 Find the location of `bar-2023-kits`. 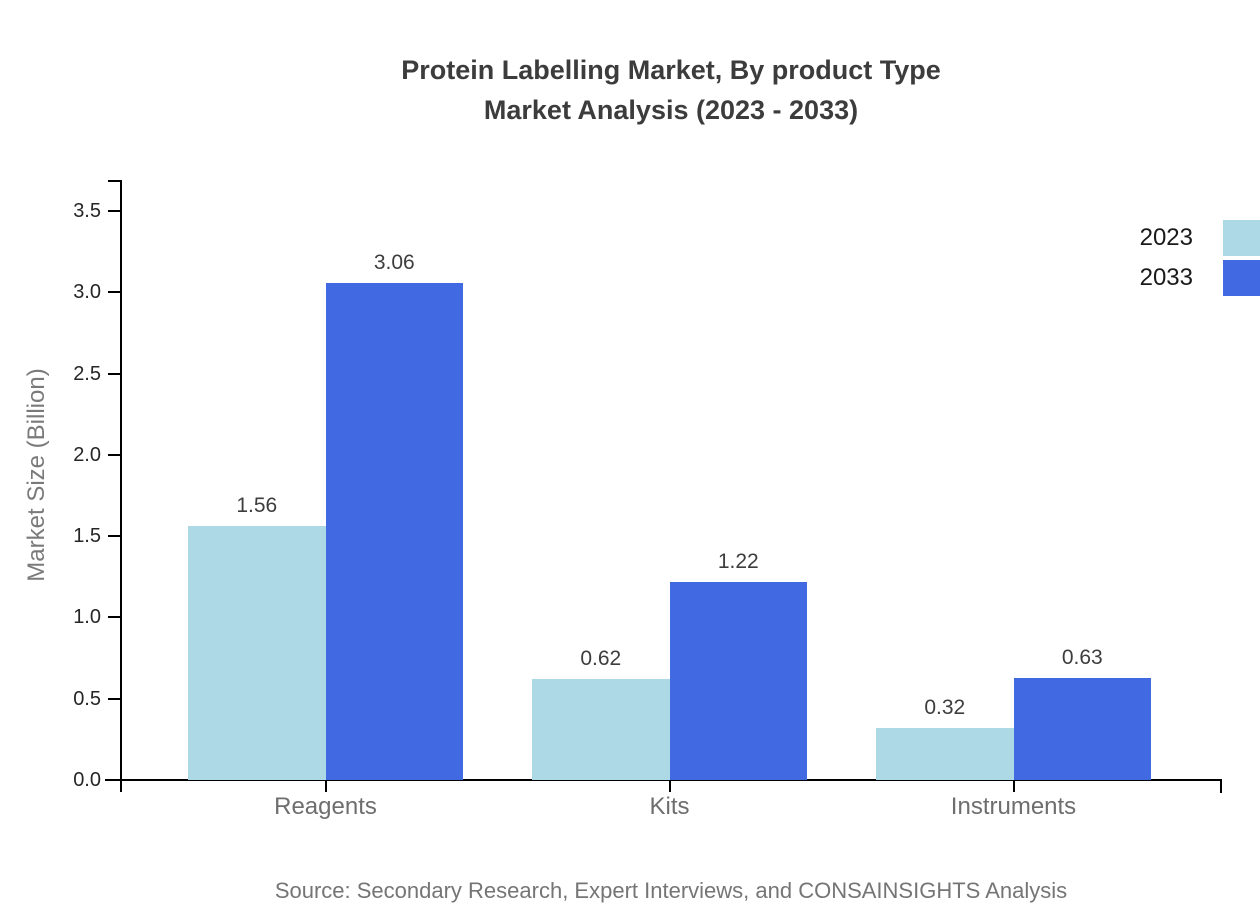

bar-2023-kits is located at coordinates (601, 729).